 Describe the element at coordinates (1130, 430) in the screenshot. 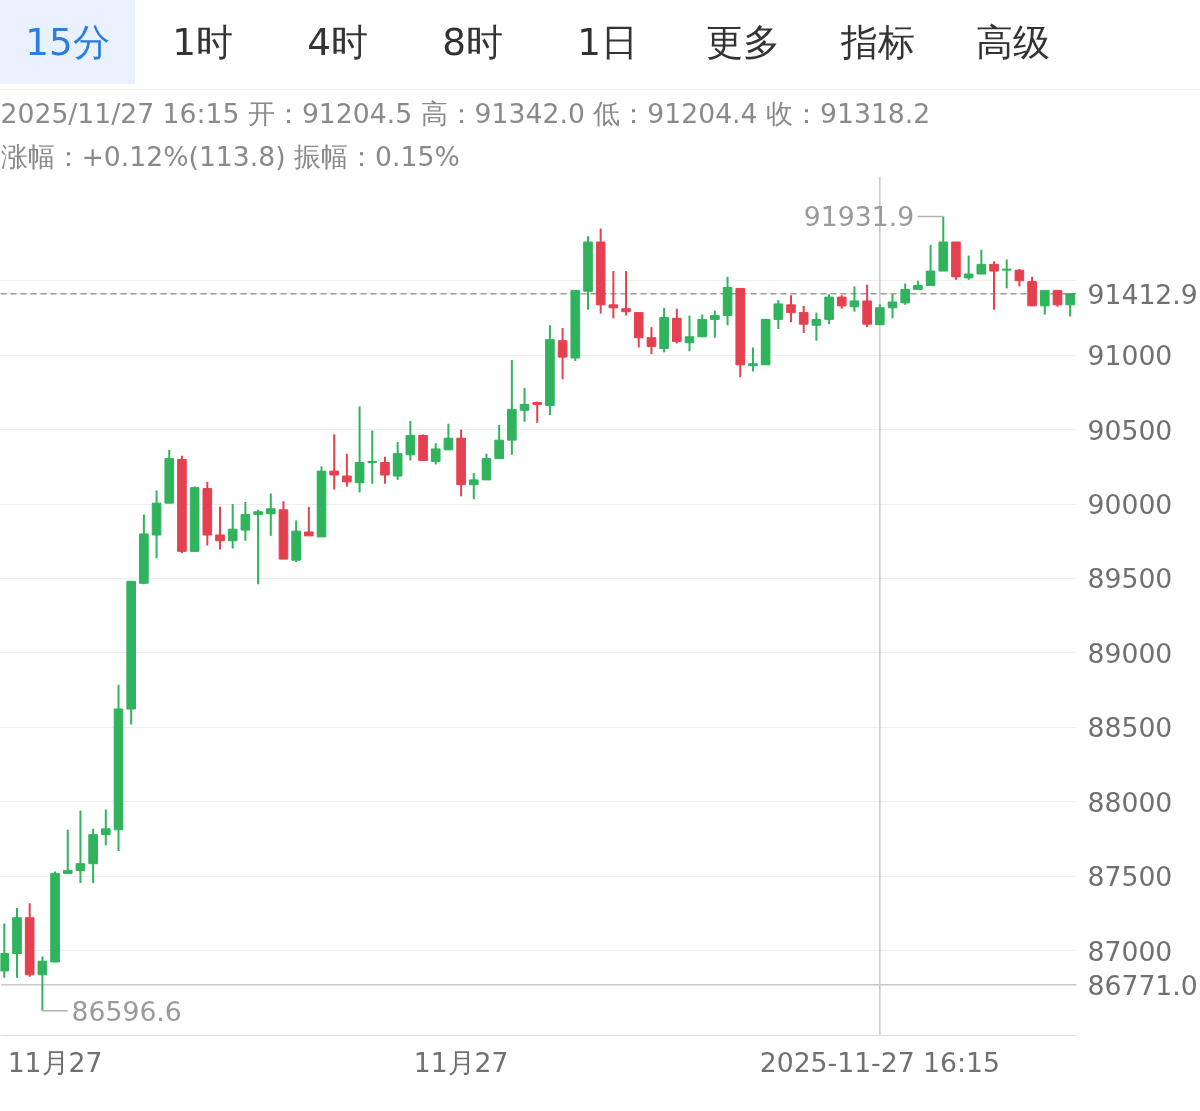

I see `y-tick-label: 90500` at that location.